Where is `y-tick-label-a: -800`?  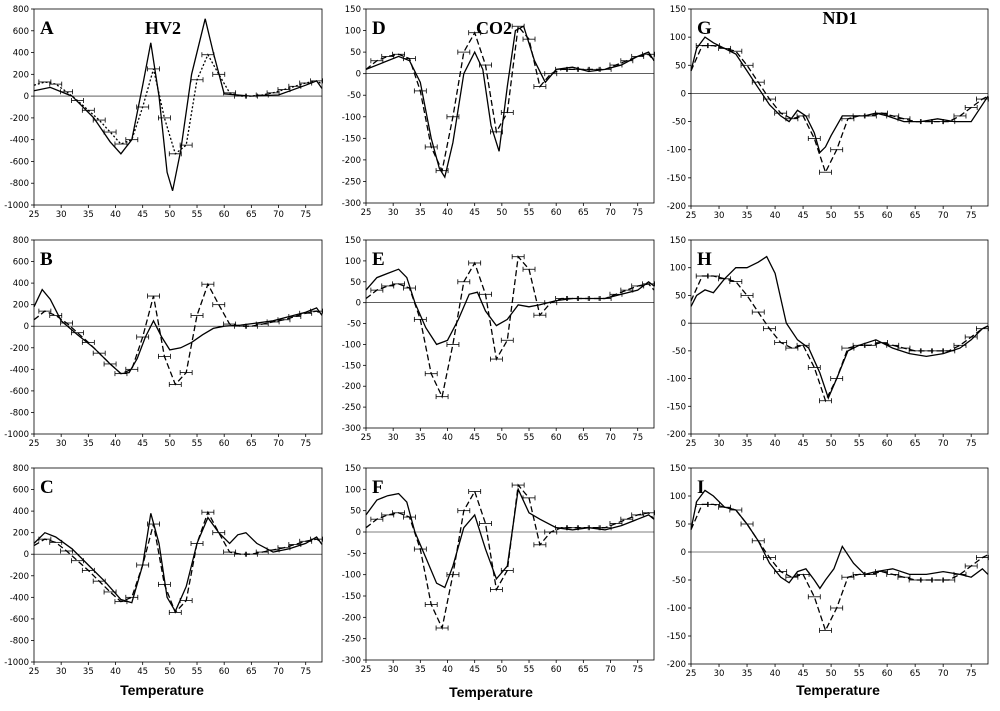
y-tick-label-a: -800 is located at coordinates (19, 184).